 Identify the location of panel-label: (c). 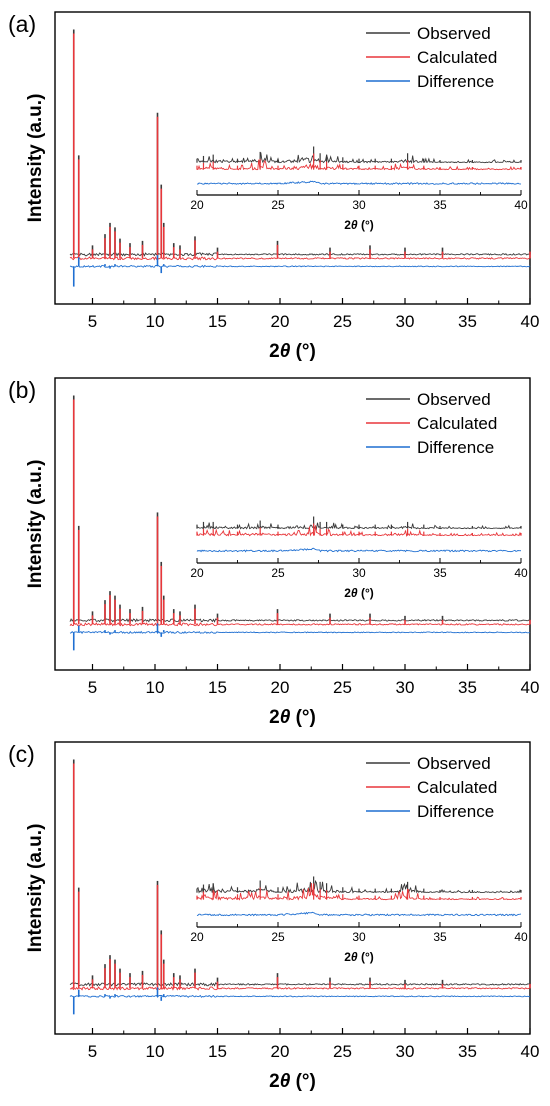
(21, 754).